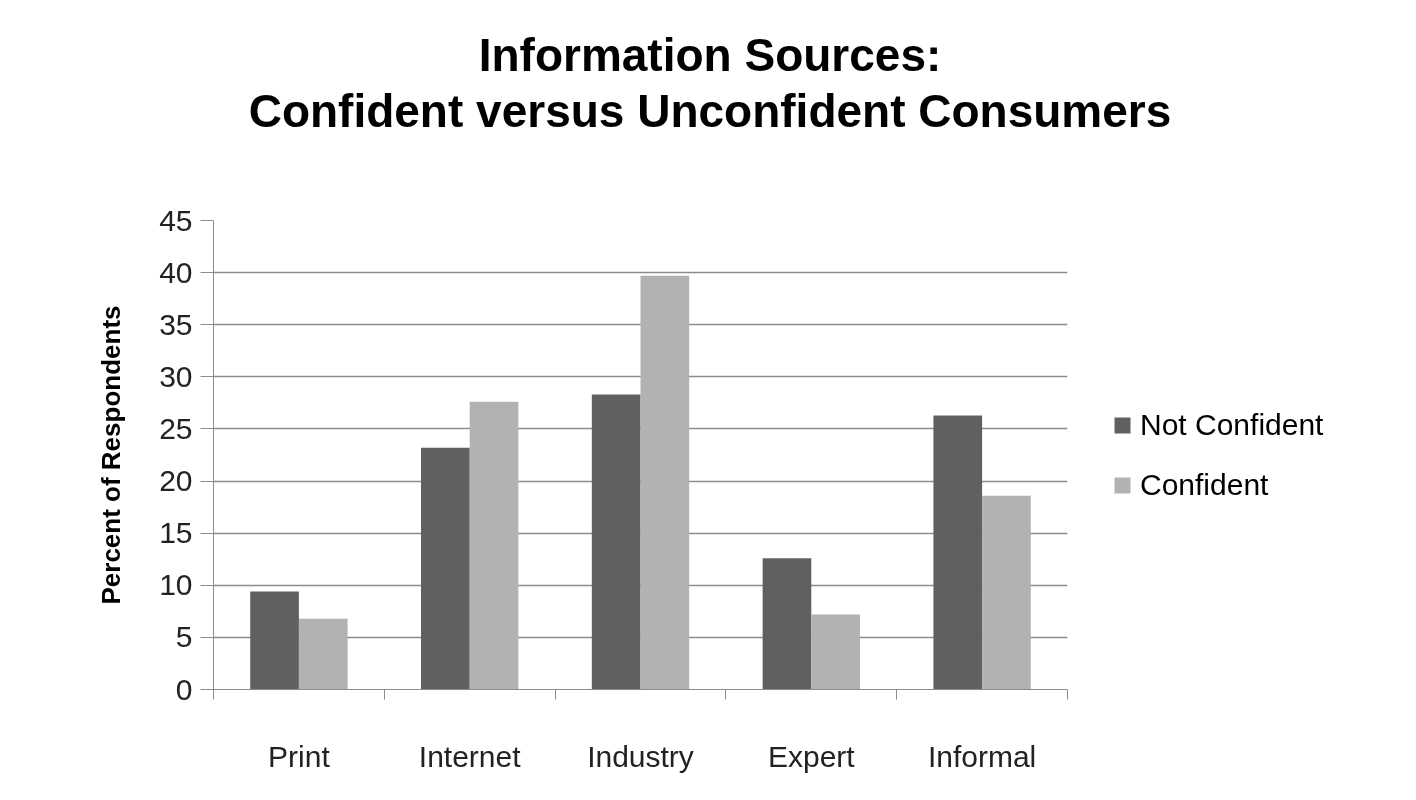  Describe the element at coordinates (811, 756) in the screenshot. I see `x-tick-label: Expert` at that location.